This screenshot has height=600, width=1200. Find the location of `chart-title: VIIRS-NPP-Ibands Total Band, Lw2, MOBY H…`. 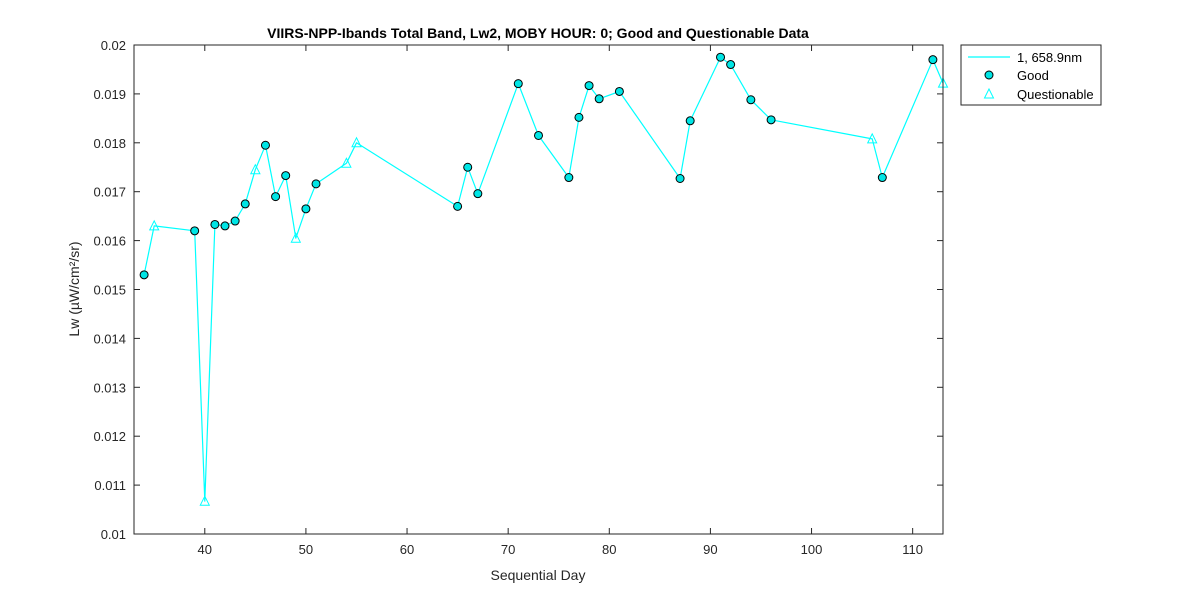

chart-title: VIIRS-NPP-Ibands Total Band, Lw2, MOBY H… is located at coordinates (538, 33).